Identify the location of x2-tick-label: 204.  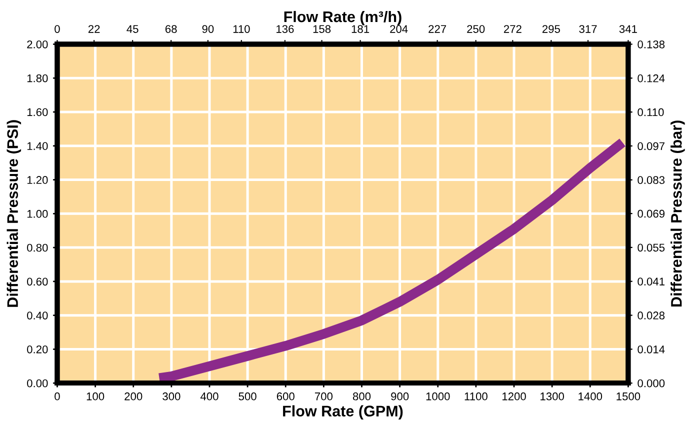
(399, 29).